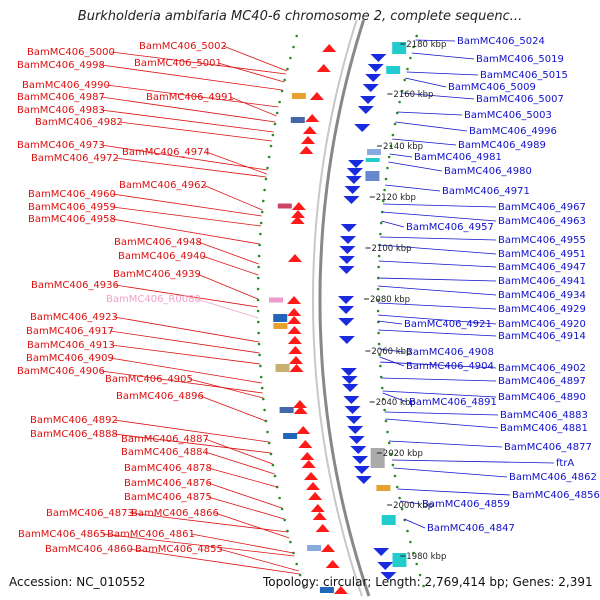 This screenshot has width=600, height=600. What do you see at coordinates (163, 185) in the screenshot?
I see `gene-label-left: BamMC406_4962` at bounding box center [163, 185].